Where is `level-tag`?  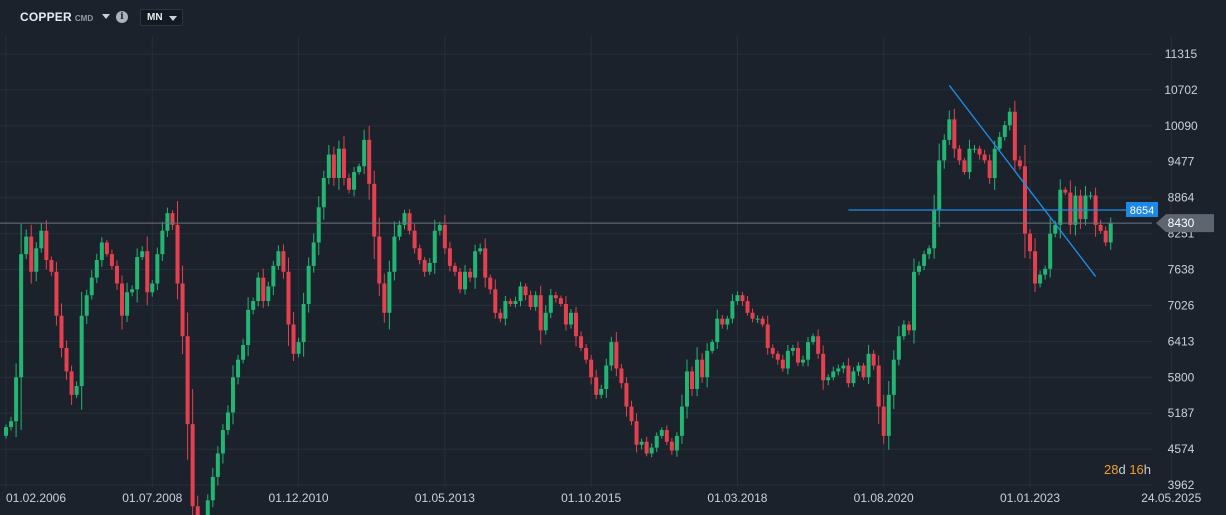
level-tag is located at coordinates (1142, 209).